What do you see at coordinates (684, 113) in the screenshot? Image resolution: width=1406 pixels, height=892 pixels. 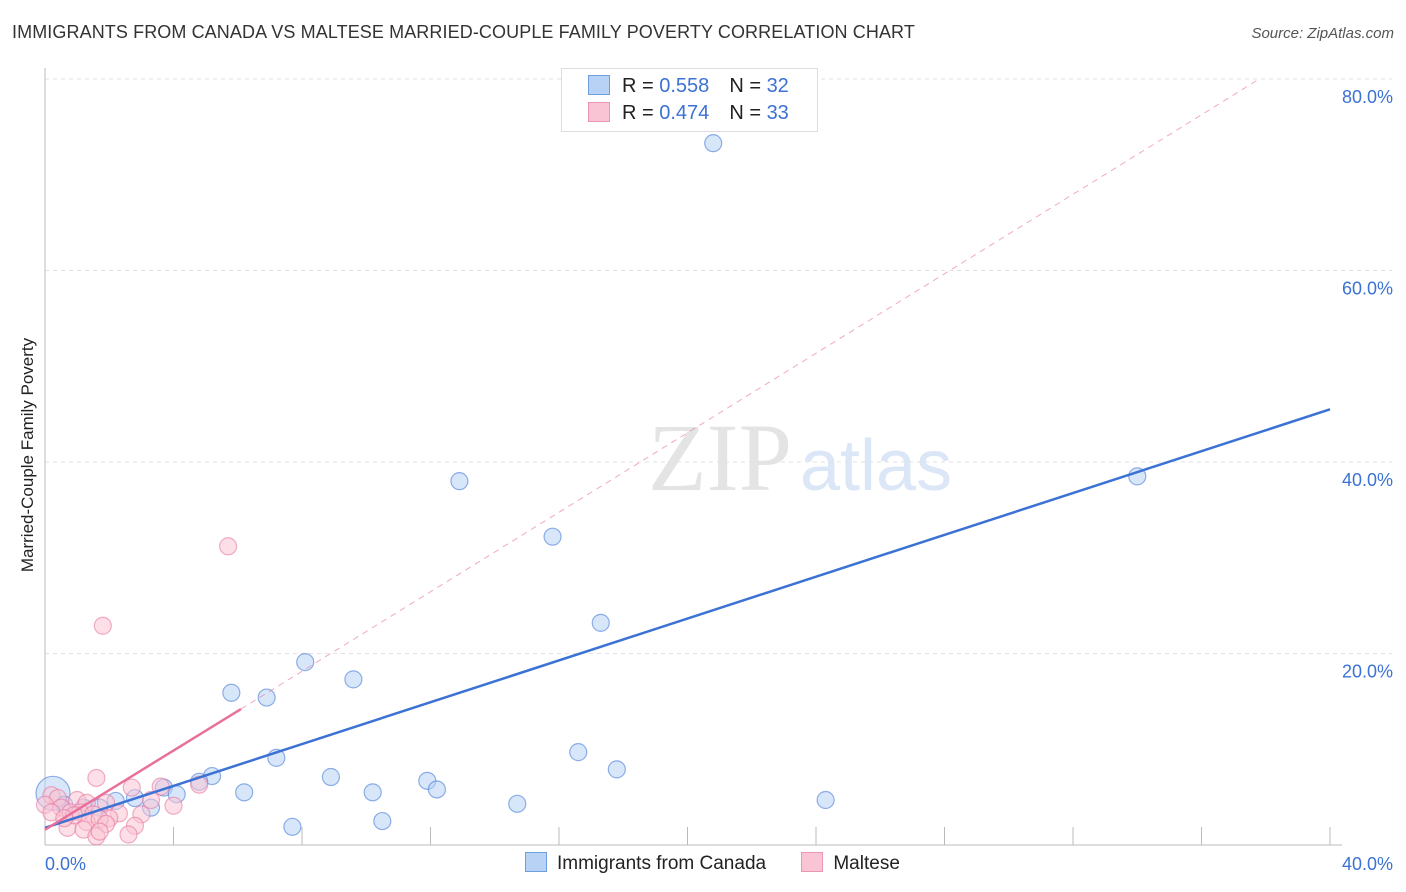 I see `r-value: 0.474` at bounding box center [684, 113].